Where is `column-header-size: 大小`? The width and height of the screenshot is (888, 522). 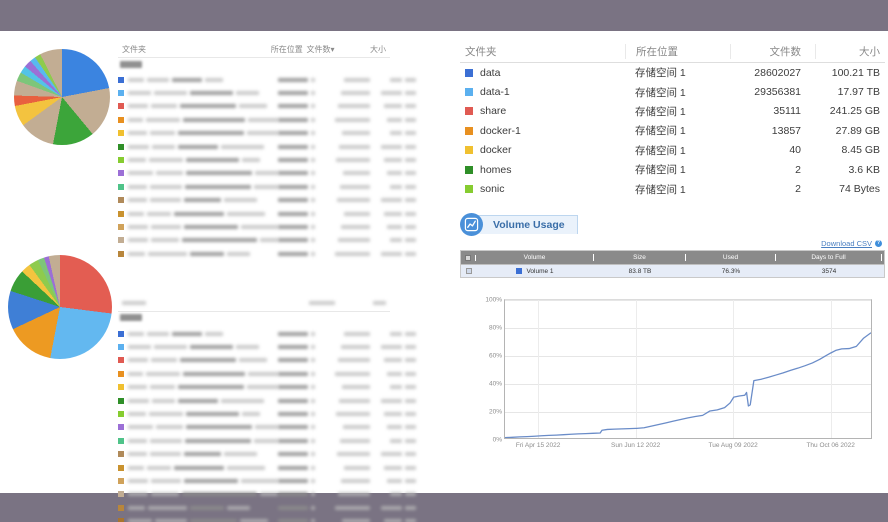
column-header-size: 大小 is located at coordinates (850, 51).